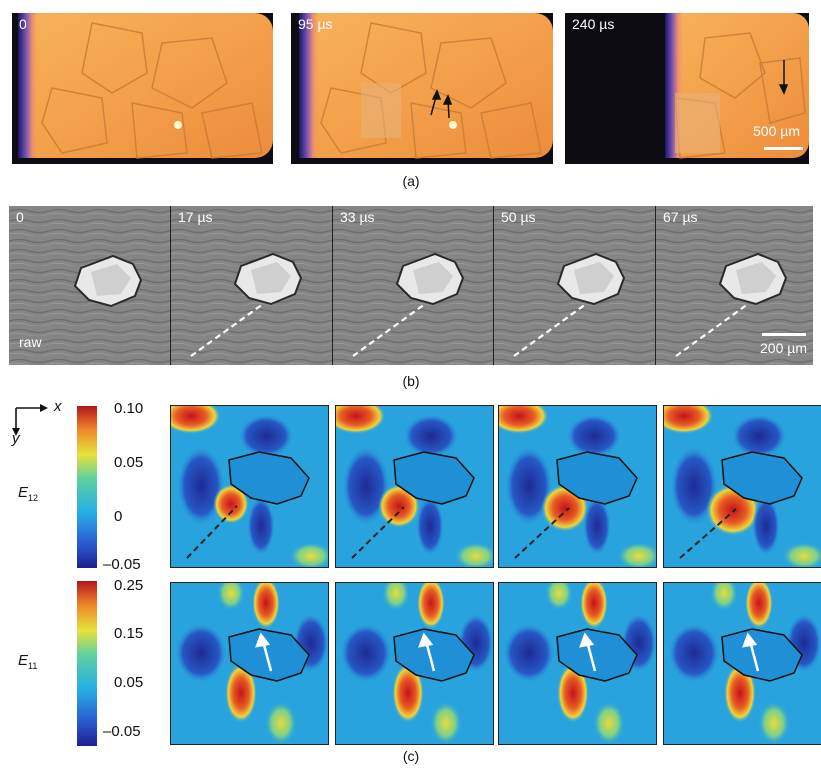 The image size is (821, 774). Describe the element at coordinates (422, 88) in the screenshot. I see `panel-a-frame-95us: 95 µs` at that location.